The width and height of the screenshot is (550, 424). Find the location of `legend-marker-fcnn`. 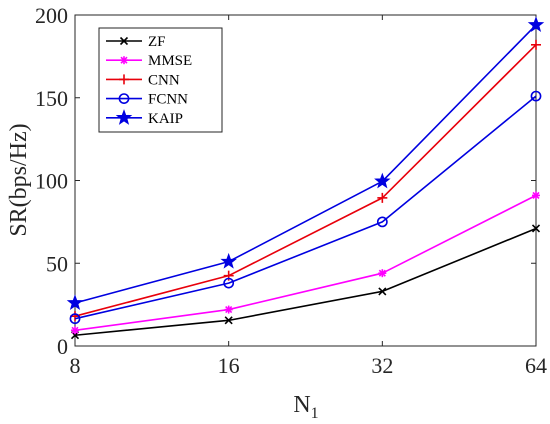

legend-marker-fcnn is located at coordinates (124, 98).